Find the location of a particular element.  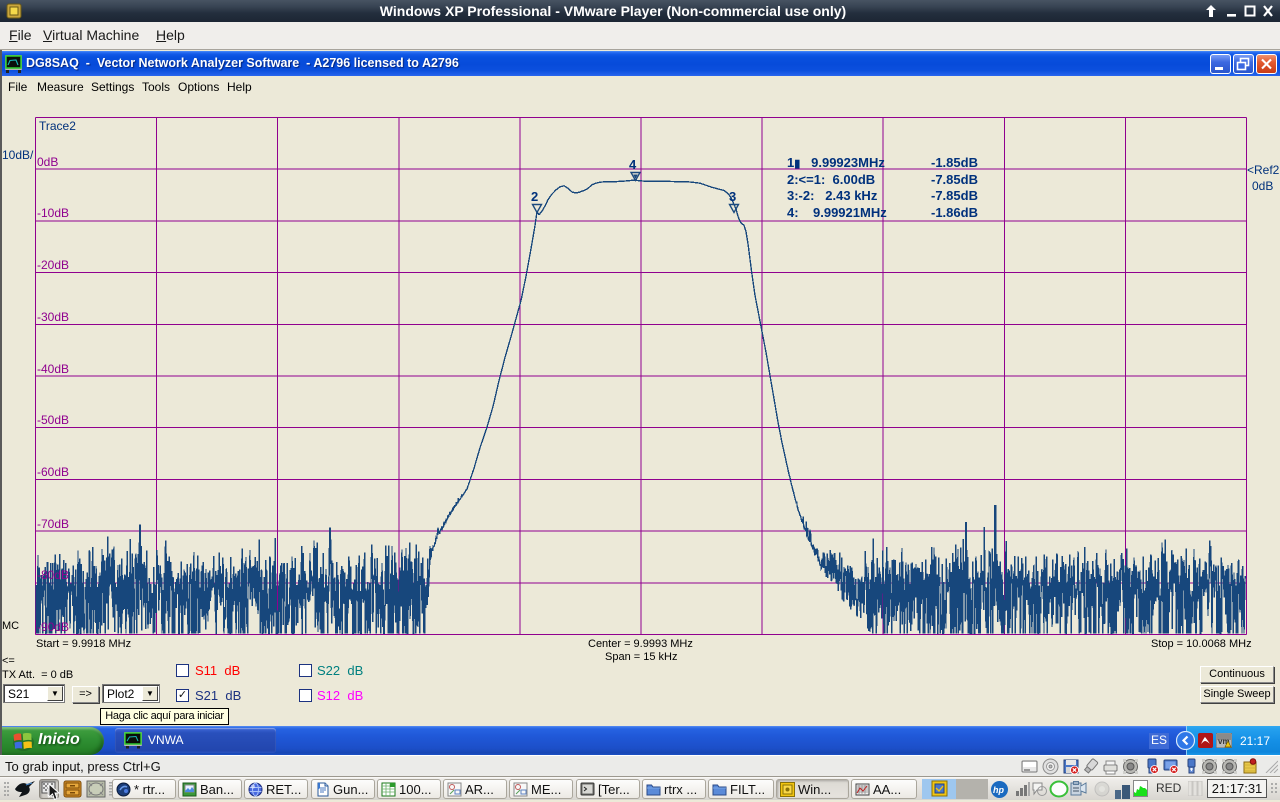

svg-text: vm is located at coordinates (1224, 741).